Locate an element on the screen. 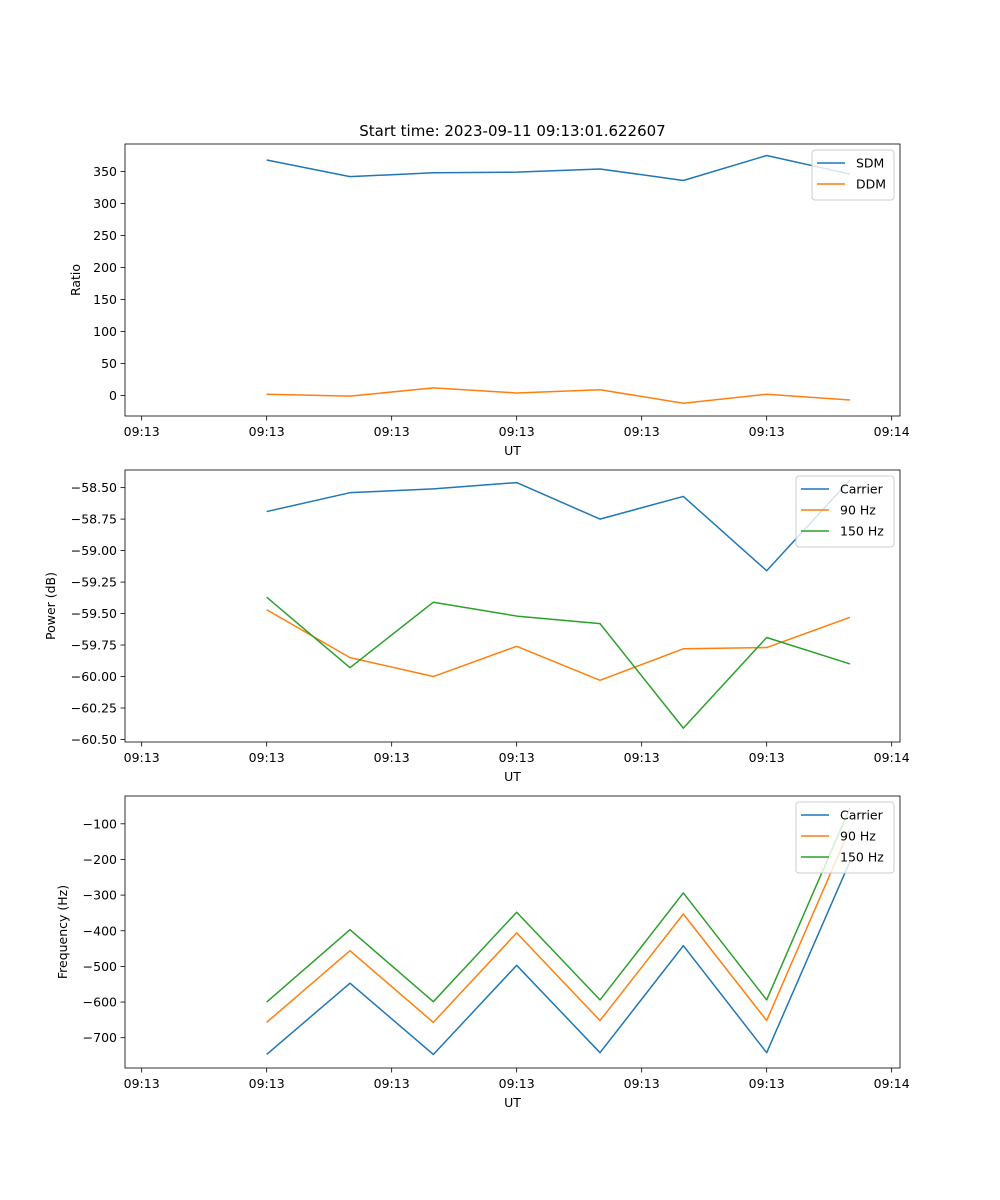 Image resolution: width=1000 pixels, height=1200 pixels. series-line-sdm is located at coordinates (558, 168).